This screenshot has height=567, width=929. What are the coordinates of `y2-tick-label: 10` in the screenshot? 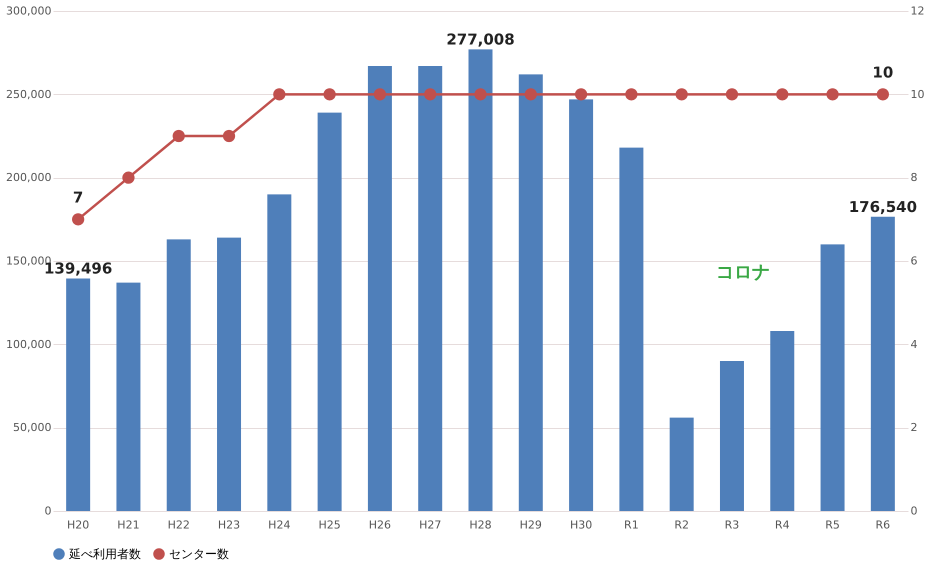 It's located at (917, 94).